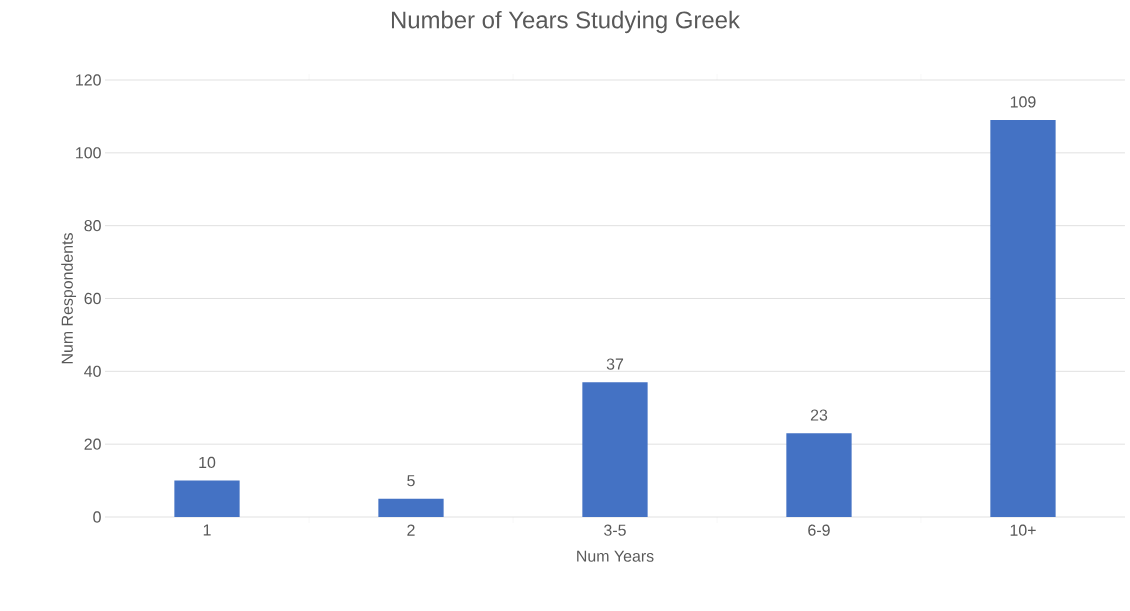  I want to click on y-tick-label: 0, so click(97, 517).